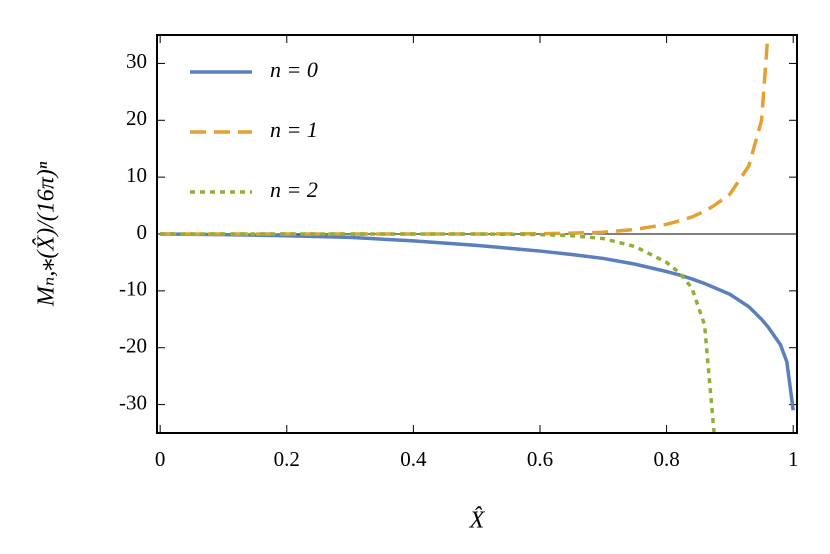  What do you see at coordinates (294, 69) in the screenshot?
I see `legend-label: n = 0` at bounding box center [294, 69].